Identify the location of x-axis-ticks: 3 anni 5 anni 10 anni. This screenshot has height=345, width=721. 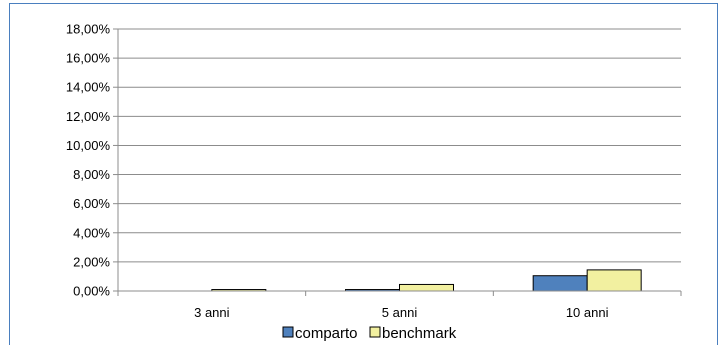
(401, 312).